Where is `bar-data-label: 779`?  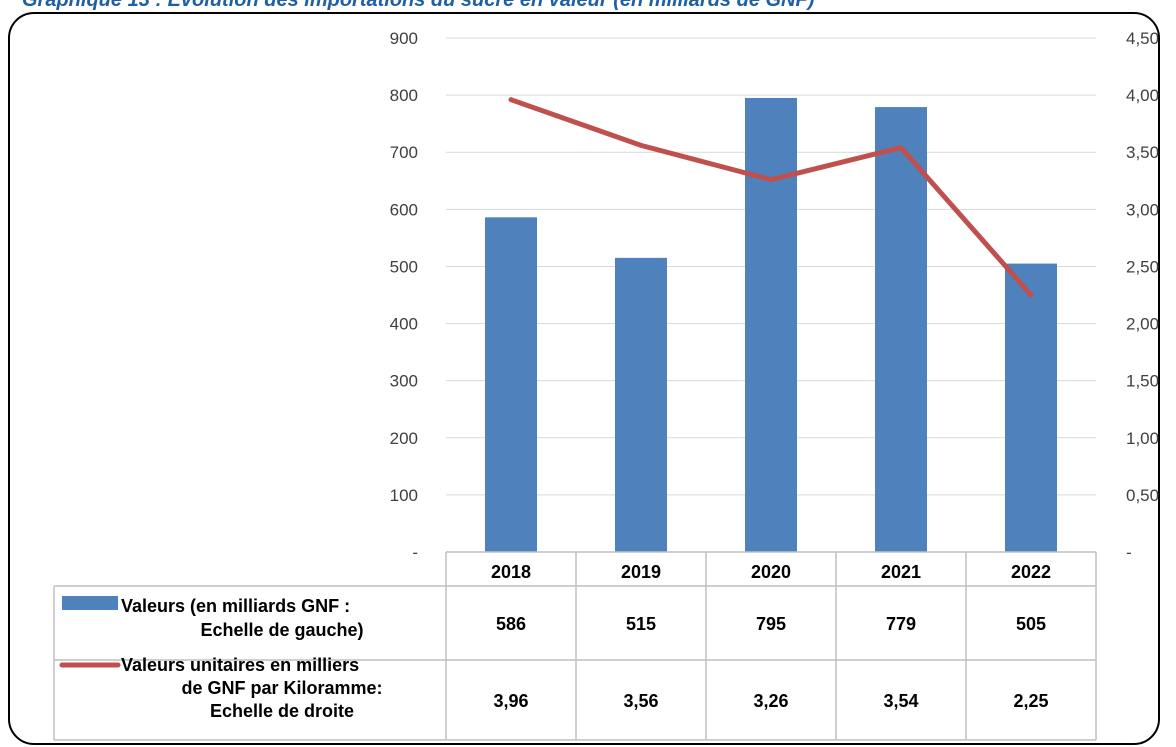 bar-data-label: 779 is located at coordinates (901, 624).